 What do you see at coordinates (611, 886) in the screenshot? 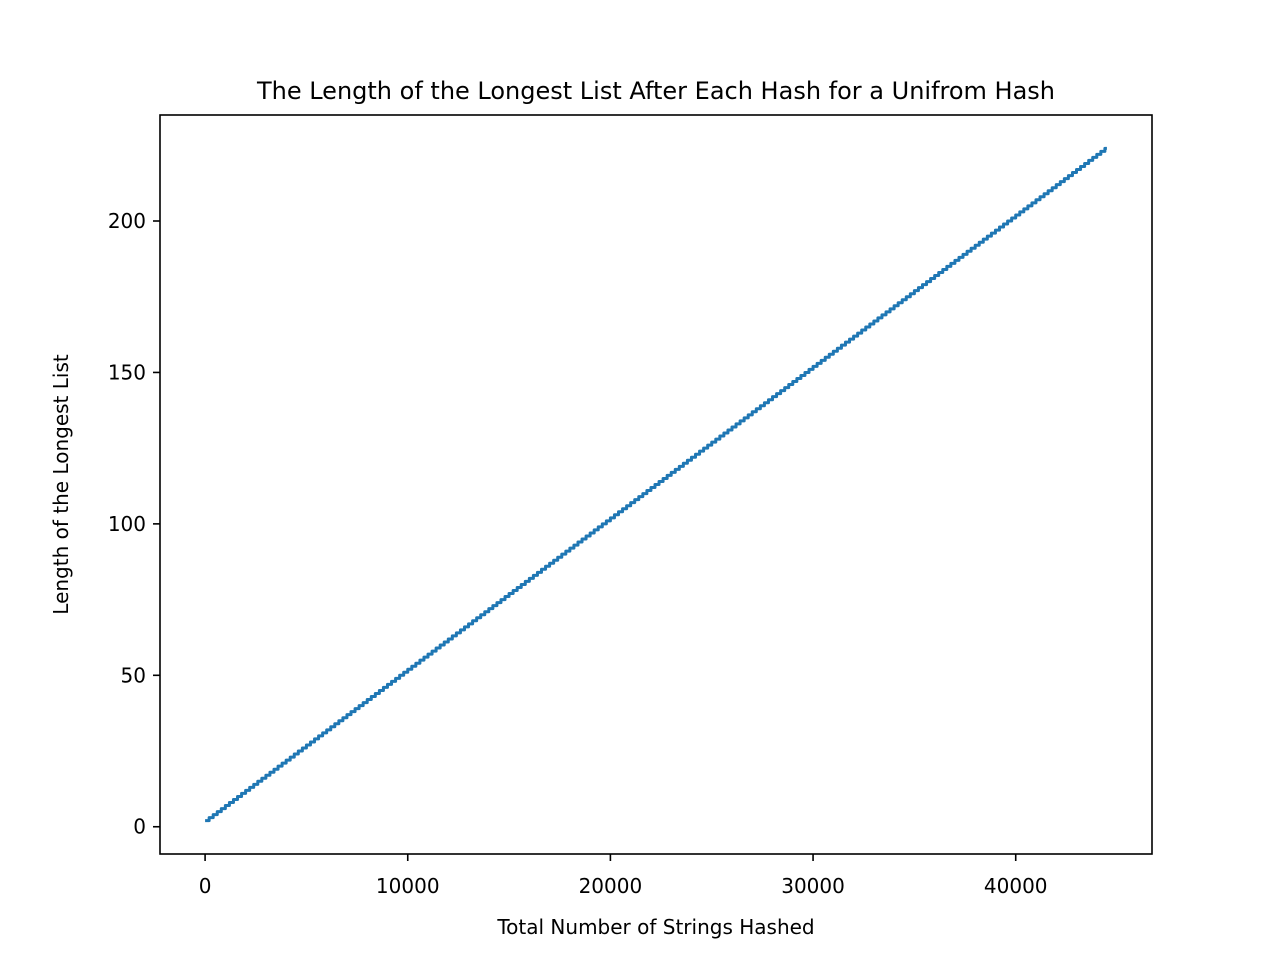
I see `x-tick-label: 20000` at bounding box center [611, 886].